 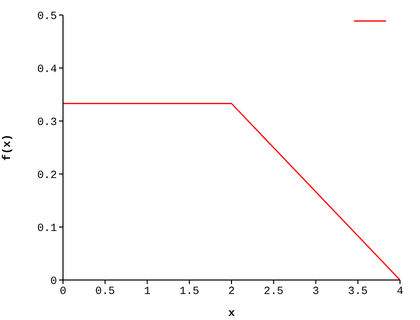 What do you see at coordinates (47, 16) in the screenshot?
I see `y-tick-label: 0.5` at bounding box center [47, 16].